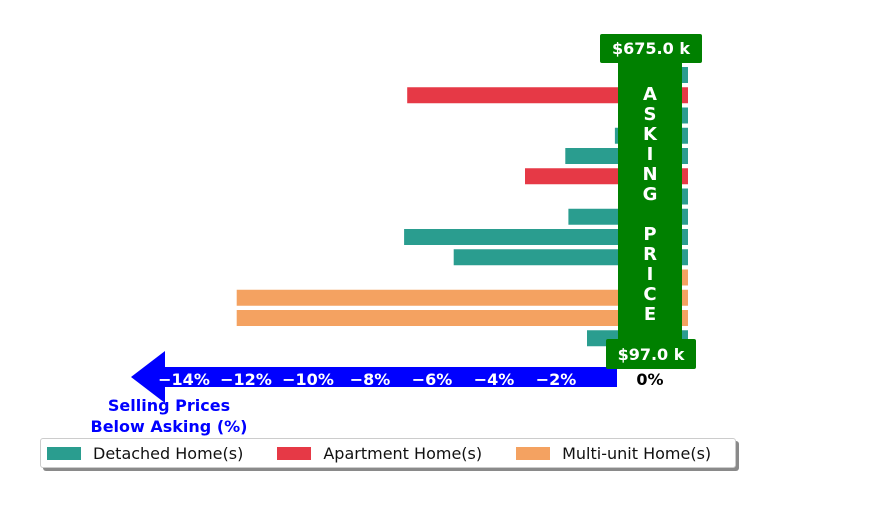  What do you see at coordinates (650, 254) in the screenshot?
I see `asking-price-letter: R` at bounding box center [650, 254].